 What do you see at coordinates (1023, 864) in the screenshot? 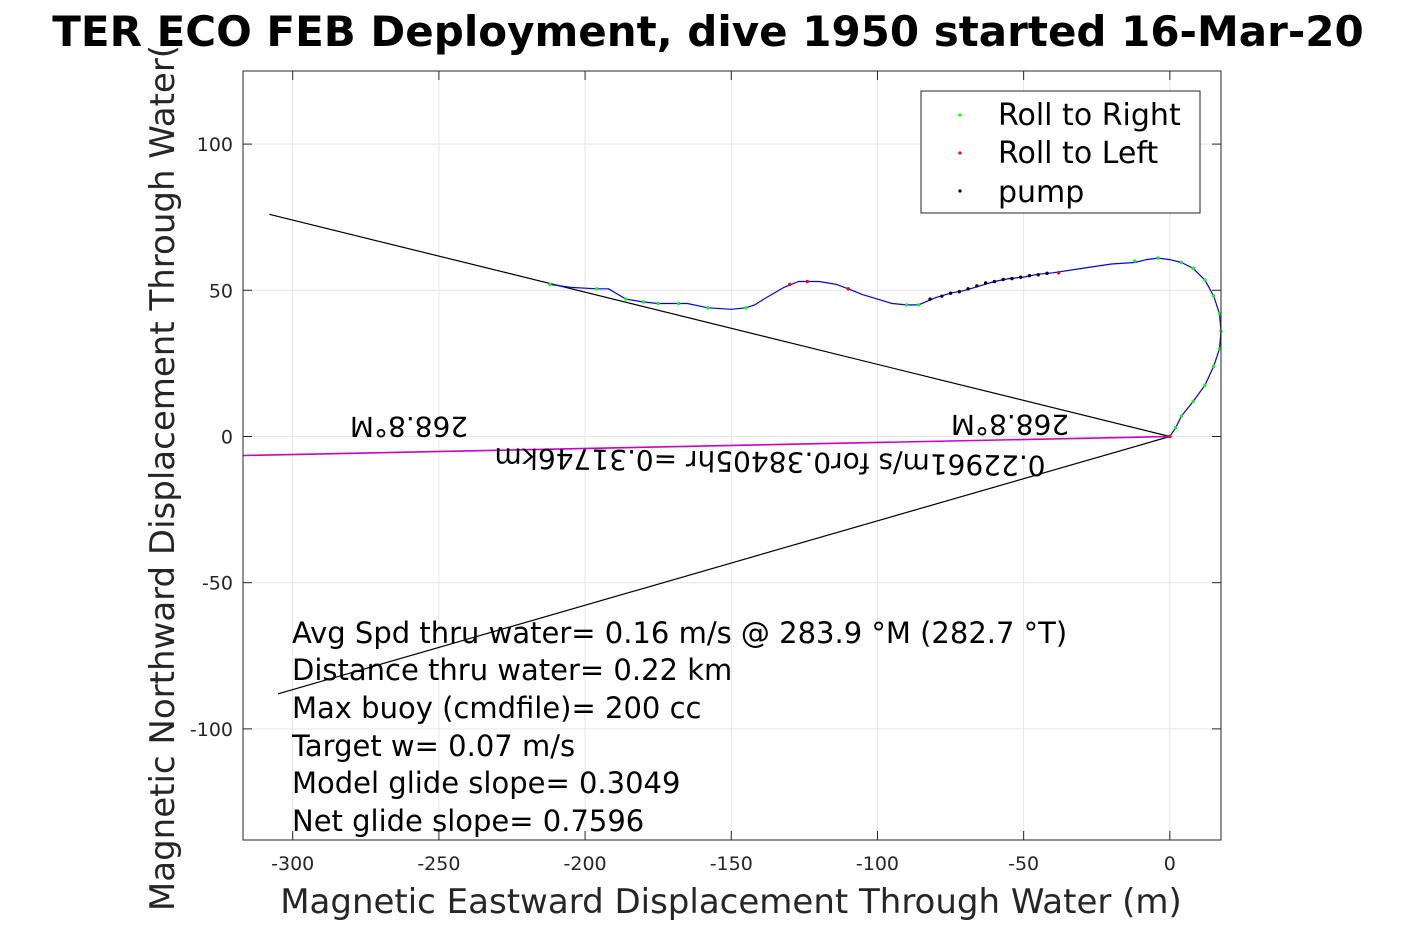
I see `x-tick-label: -50` at bounding box center [1023, 864].